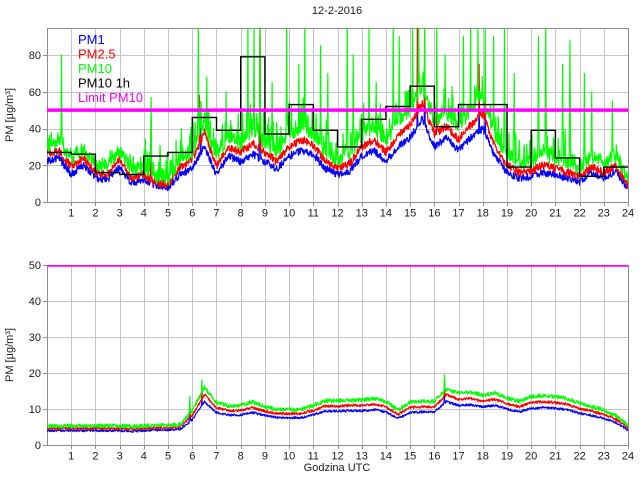  I want to click on y-tick-label: 10, so click(35, 410).